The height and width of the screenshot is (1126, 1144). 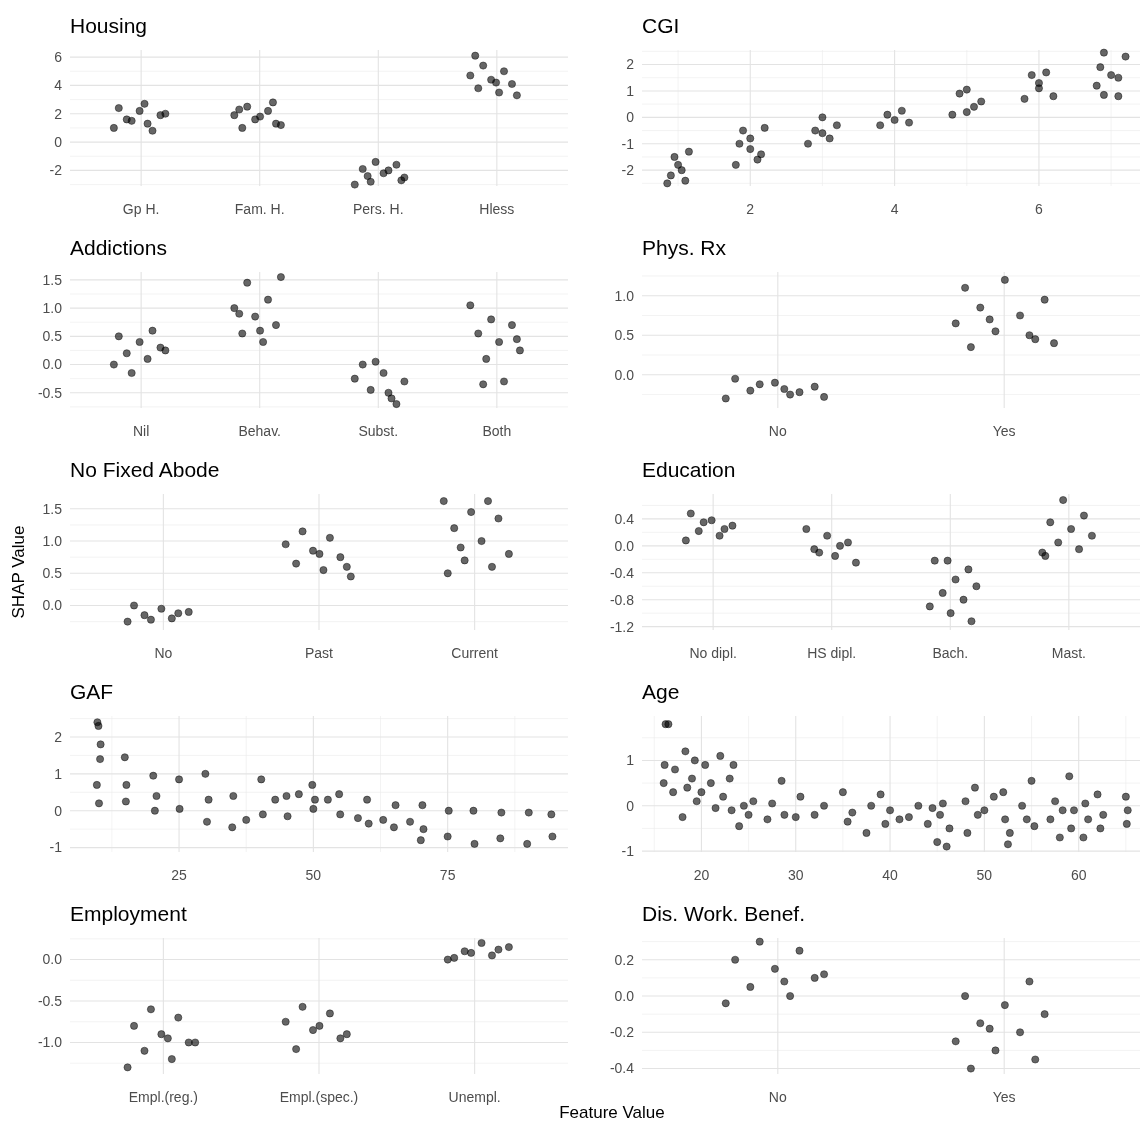 What do you see at coordinates (624, 295) in the screenshot?
I see `y-tick-label: 1.0` at bounding box center [624, 295].